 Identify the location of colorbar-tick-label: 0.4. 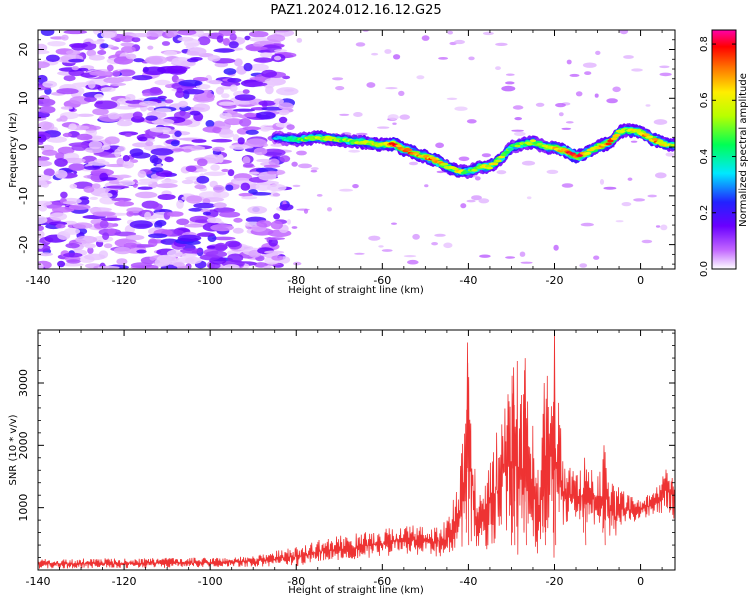
(704, 157).